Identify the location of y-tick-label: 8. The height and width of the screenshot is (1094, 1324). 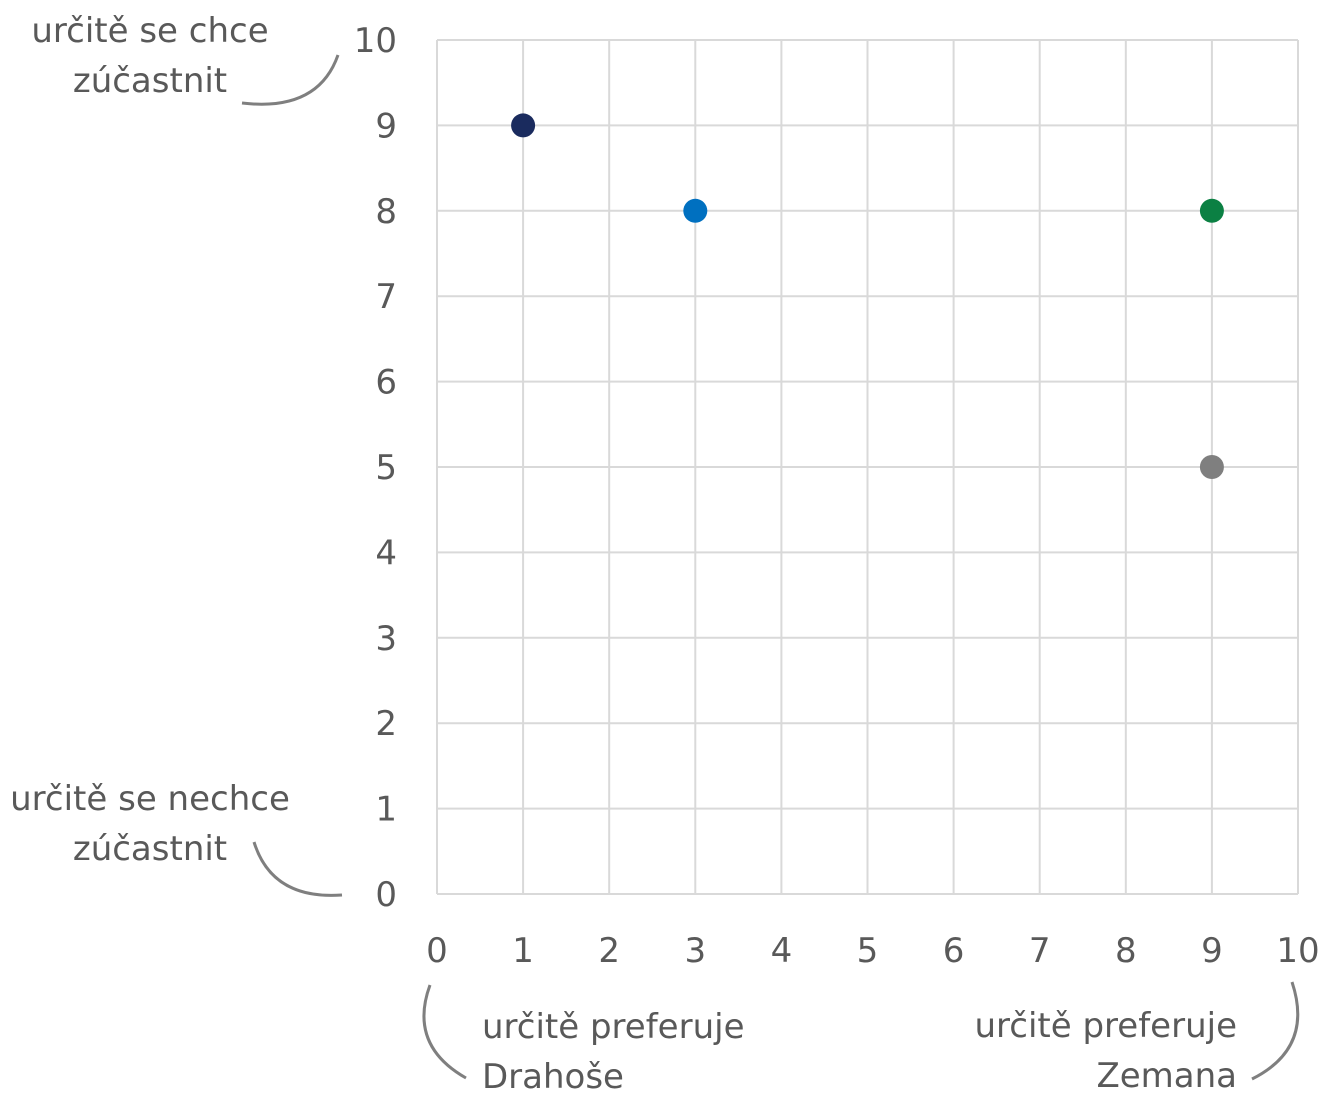
(386, 212).